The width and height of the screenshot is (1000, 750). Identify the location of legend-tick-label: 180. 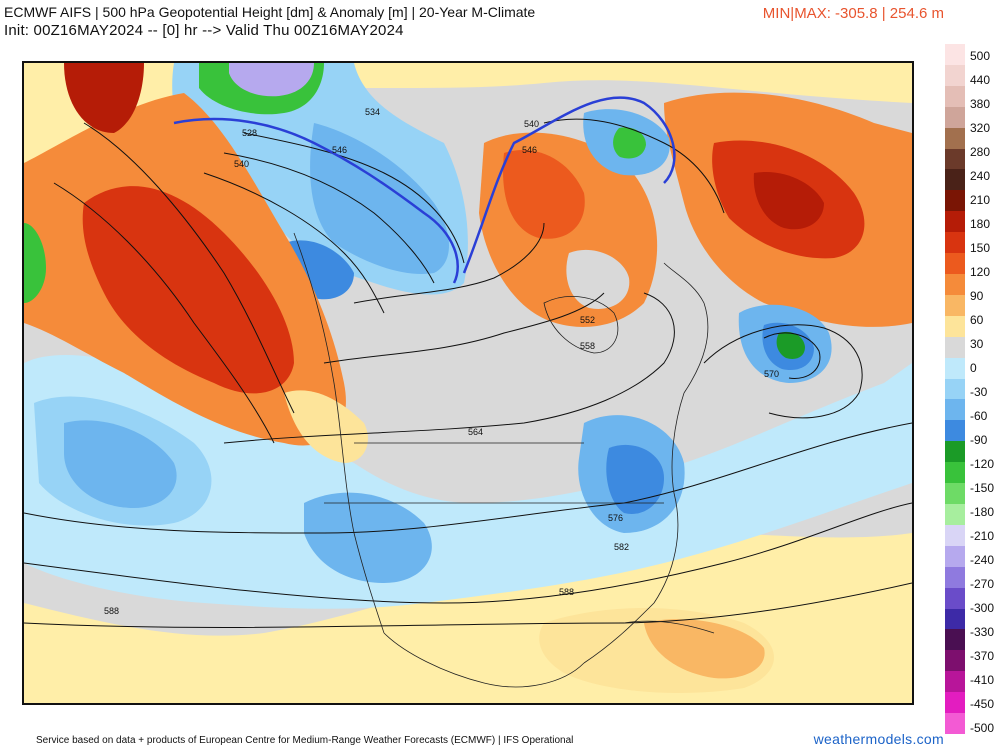
(980, 224).